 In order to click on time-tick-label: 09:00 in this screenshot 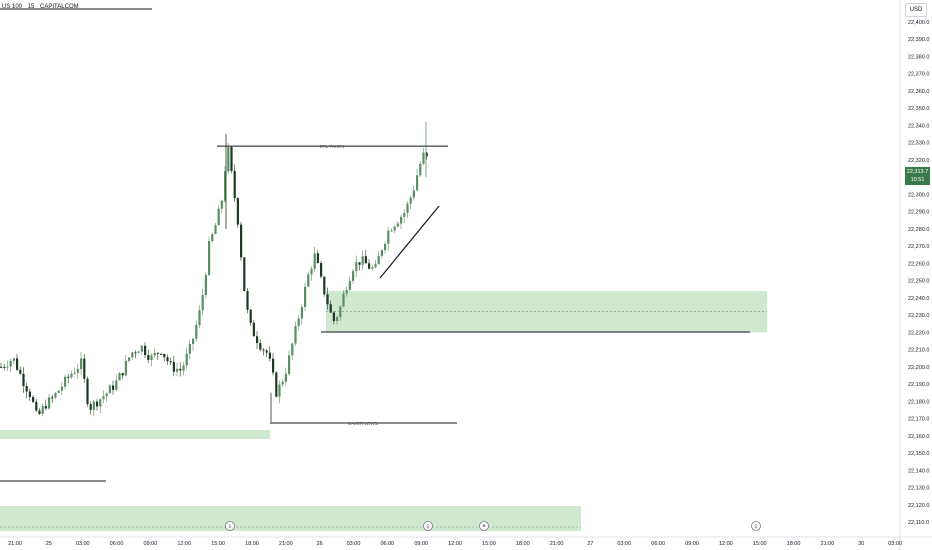, I will do `click(151, 544)`.